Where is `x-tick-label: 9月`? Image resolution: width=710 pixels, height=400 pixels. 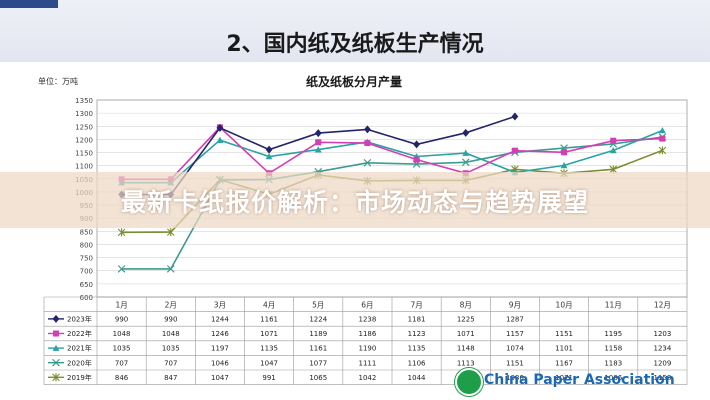 x-tick-label: 9月 is located at coordinates (515, 305).